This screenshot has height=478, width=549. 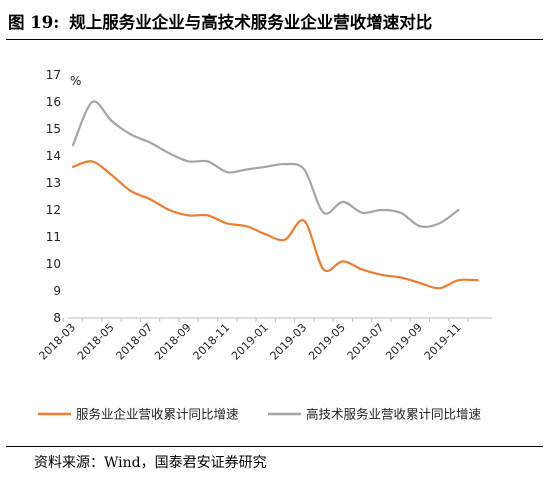 What do you see at coordinates (404, 342) in the screenshot?
I see `x-tick-label: 2019-09` at bounding box center [404, 342].